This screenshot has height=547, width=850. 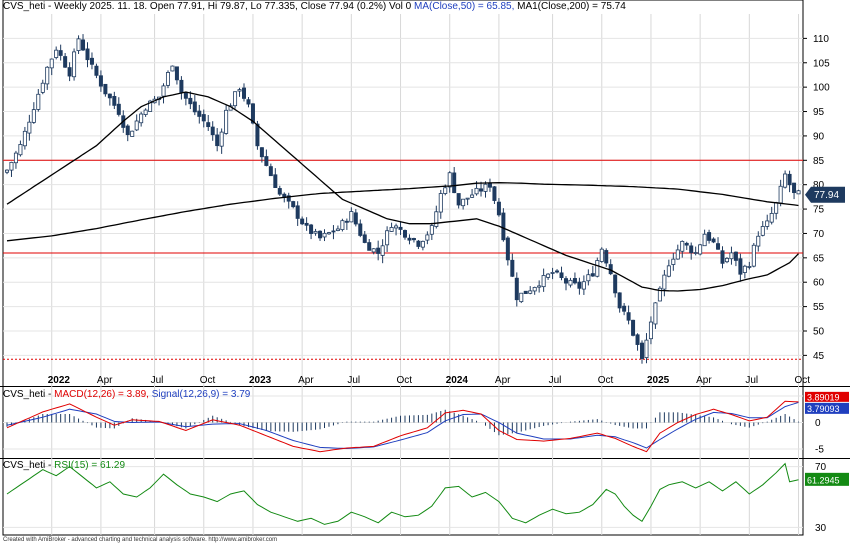 What do you see at coordinates (823, 409) in the screenshot?
I see `signal-badge-label: 3.79093` at bounding box center [823, 409].